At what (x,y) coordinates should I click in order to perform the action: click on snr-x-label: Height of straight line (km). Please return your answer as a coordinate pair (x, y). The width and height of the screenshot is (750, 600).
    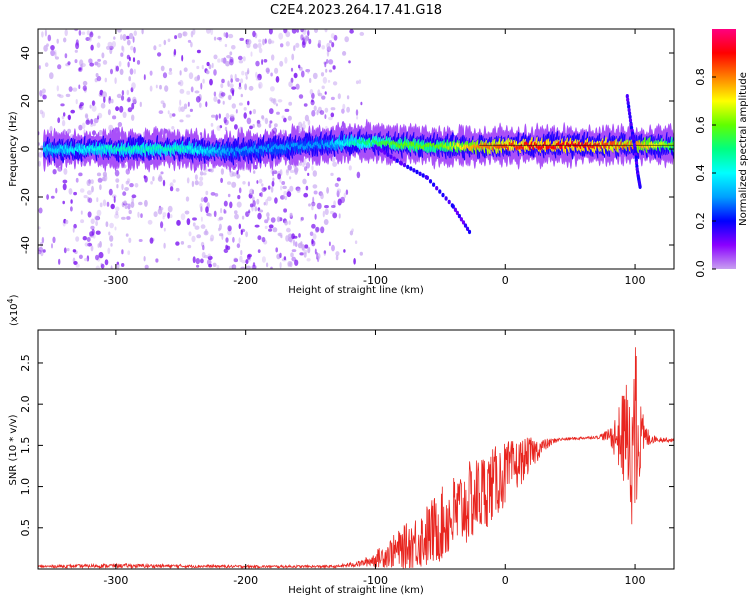
    Looking at the image, I should click on (356, 590).